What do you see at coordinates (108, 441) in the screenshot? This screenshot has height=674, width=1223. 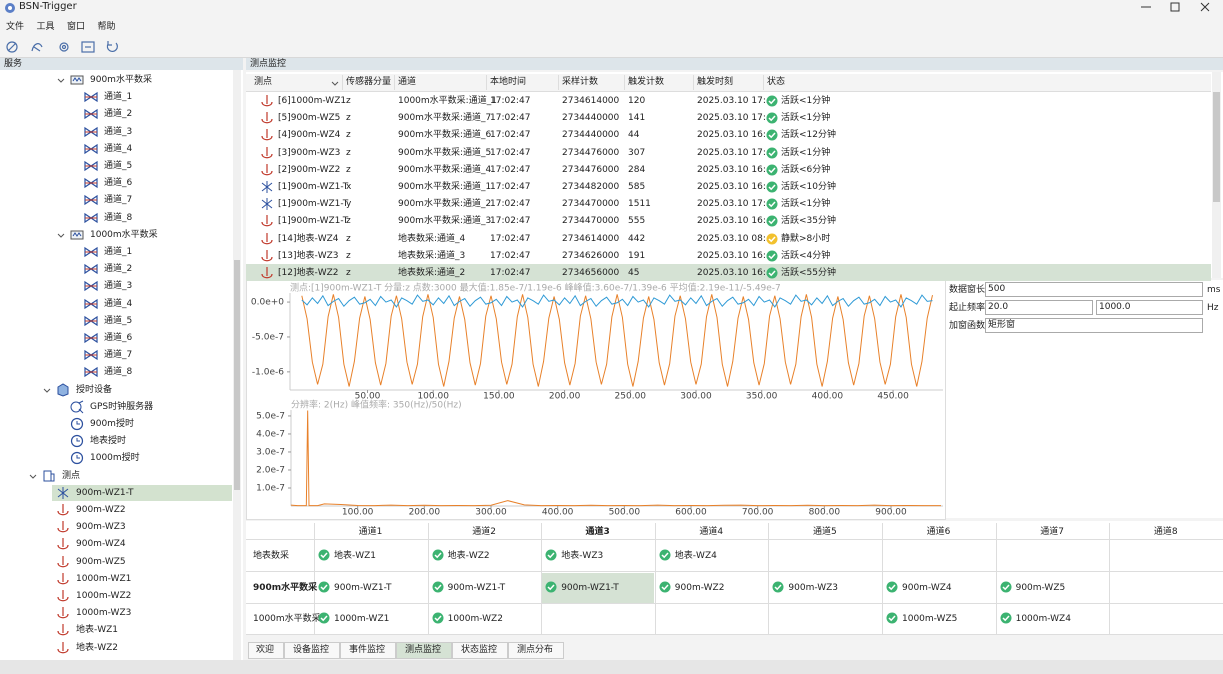 I see `tree-item: 地表授时` at bounding box center [108, 441].